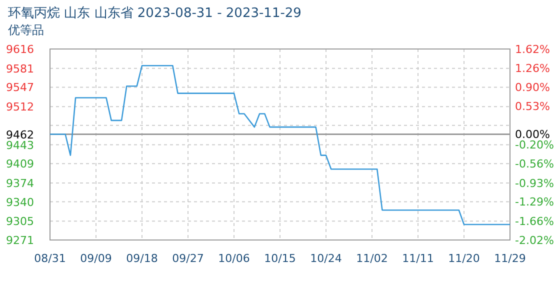  I want to click on x-tick-label: 11/29, so click(510, 258).